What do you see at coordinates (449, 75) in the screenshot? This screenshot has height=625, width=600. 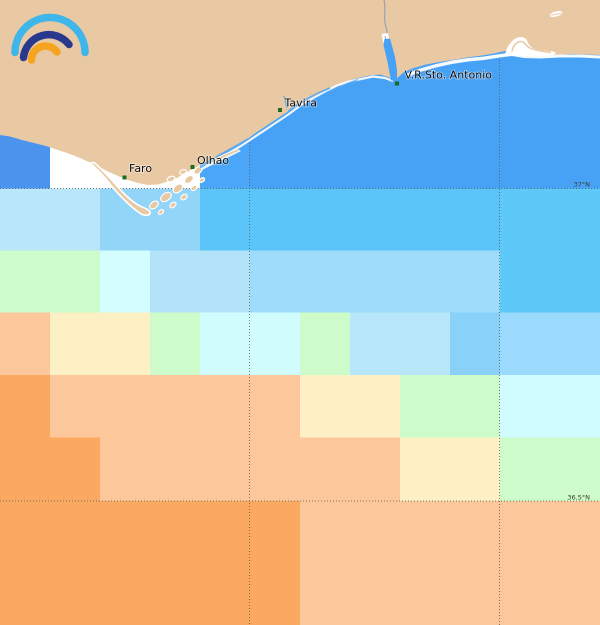 I see `city-label-vr-sto-antonio: V.R.Sto. Antonio` at bounding box center [449, 75].